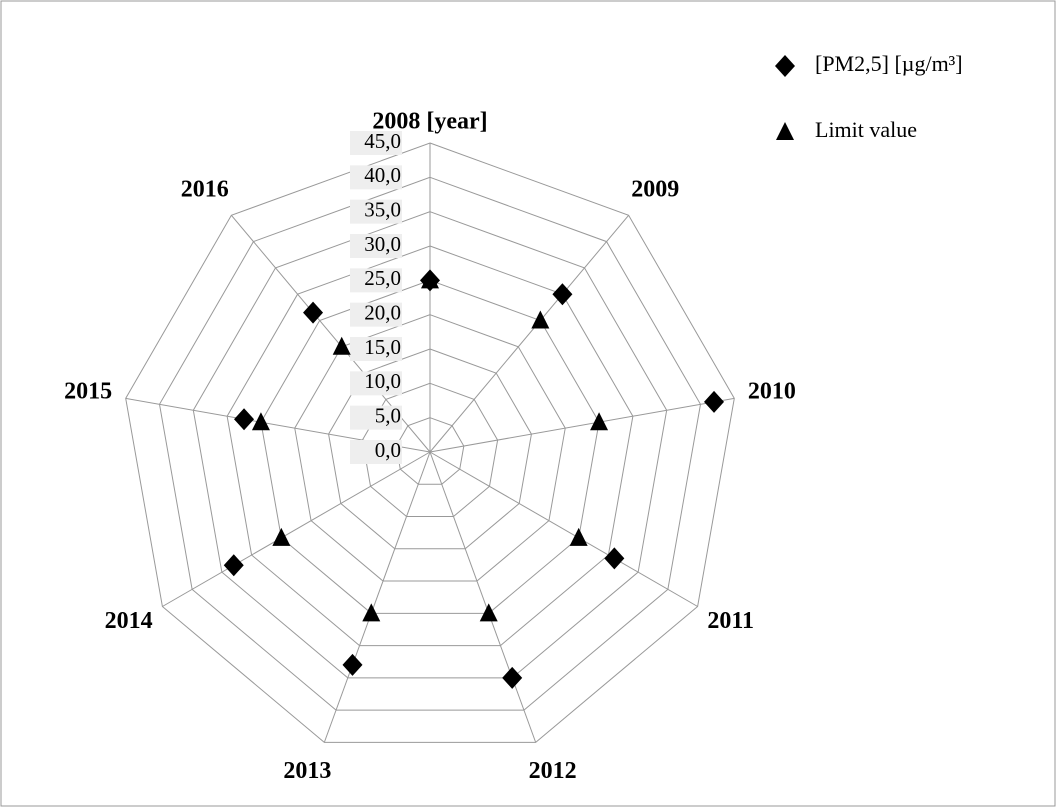 This screenshot has width=1056, height=807. What do you see at coordinates (388, 450) in the screenshot?
I see `r-tick-label: 0,0` at bounding box center [388, 450].